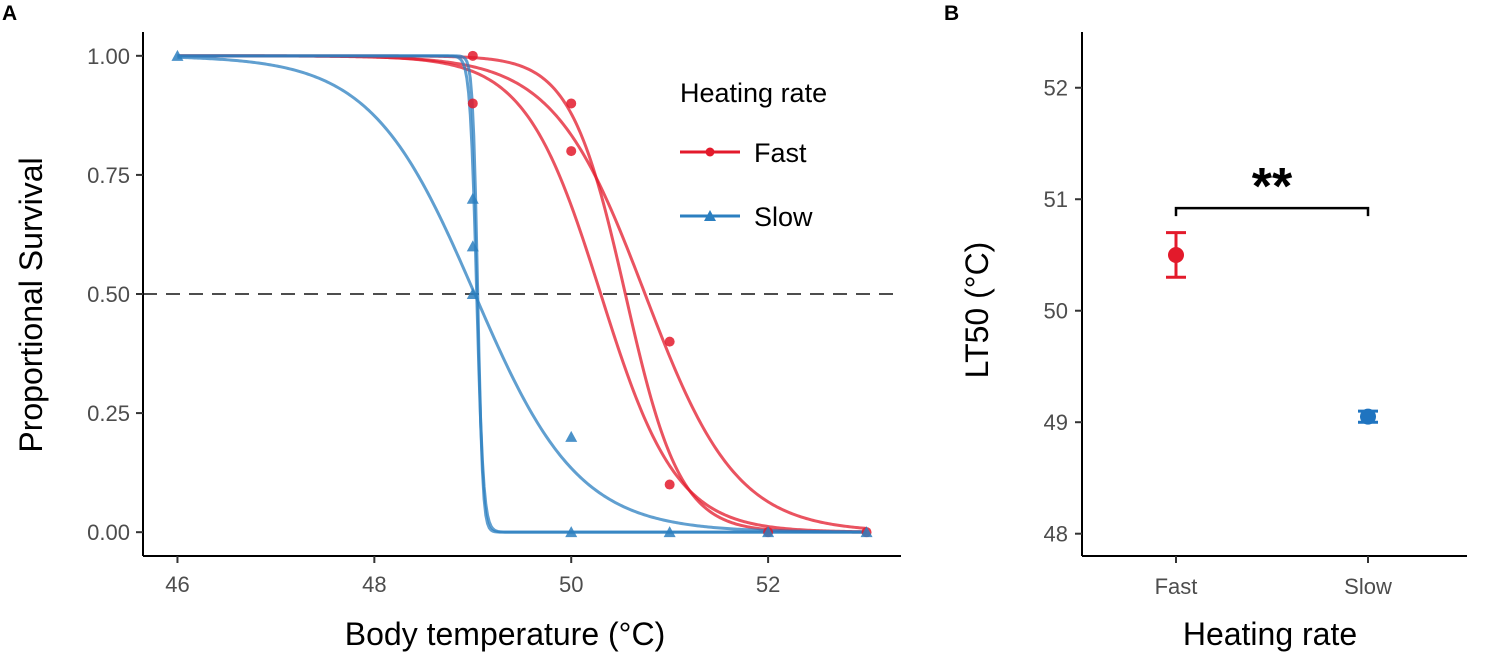 The height and width of the screenshot is (657, 1487). What do you see at coordinates (374, 584) in the screenshot?
I see `x-tick-label: 48` at bounding box center [374, 584].